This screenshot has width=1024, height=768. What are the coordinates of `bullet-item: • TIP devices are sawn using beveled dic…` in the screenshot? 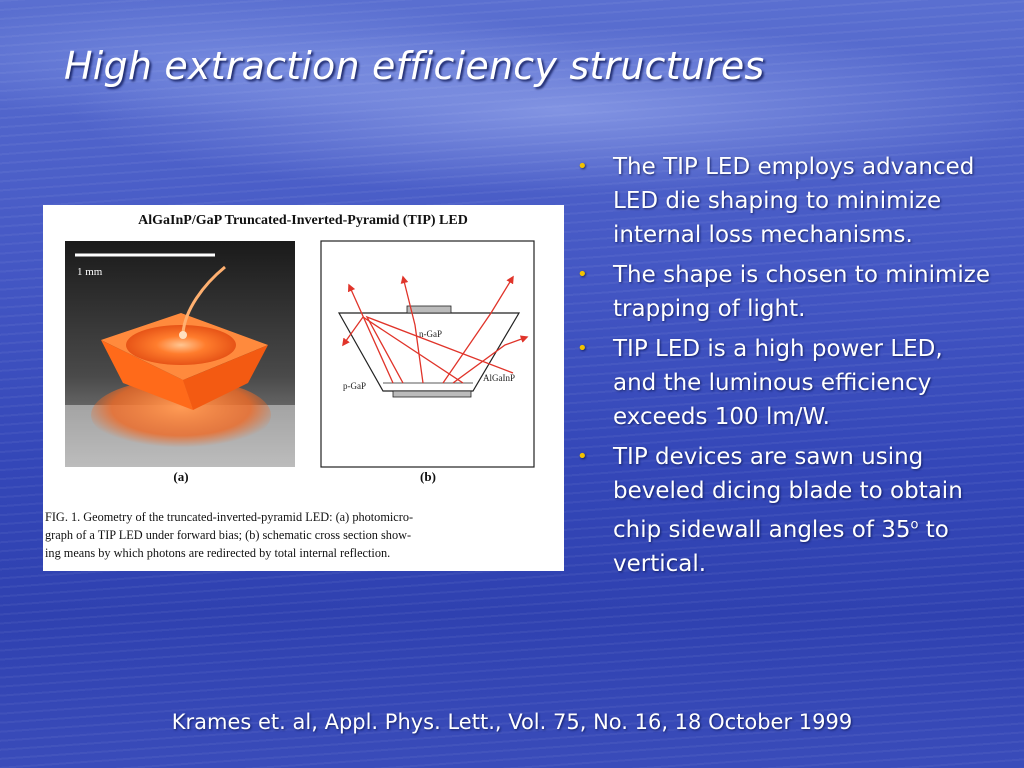 It's located at (782, 510).